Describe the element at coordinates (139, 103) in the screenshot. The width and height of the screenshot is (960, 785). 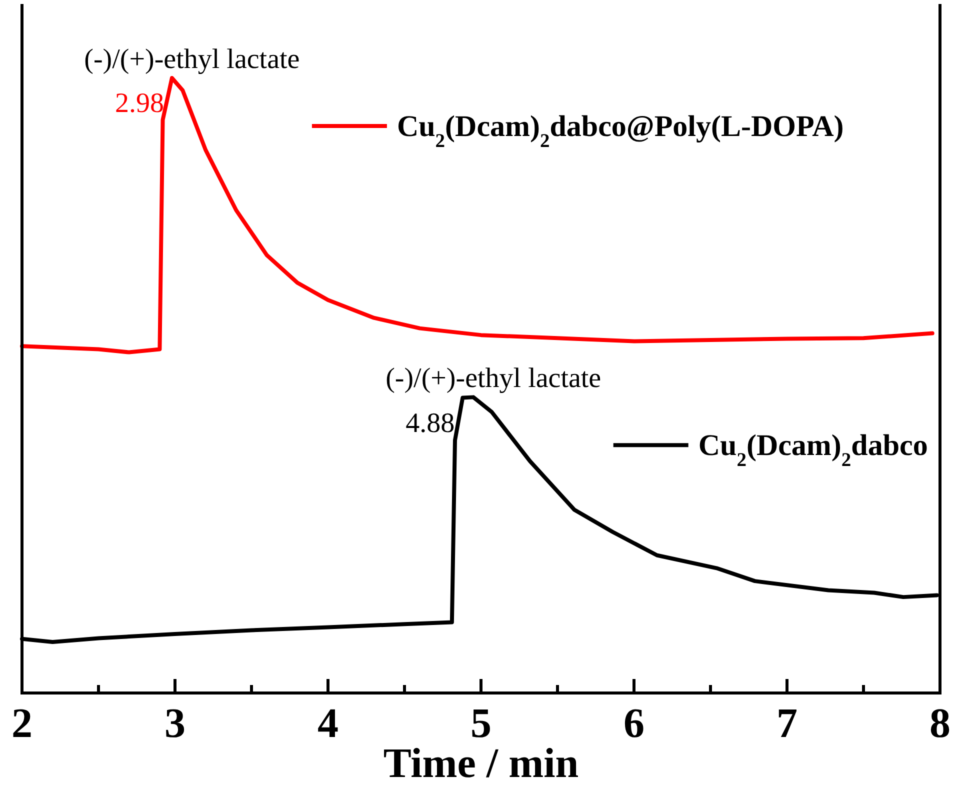
I see `annotation: 2.98` at that location.